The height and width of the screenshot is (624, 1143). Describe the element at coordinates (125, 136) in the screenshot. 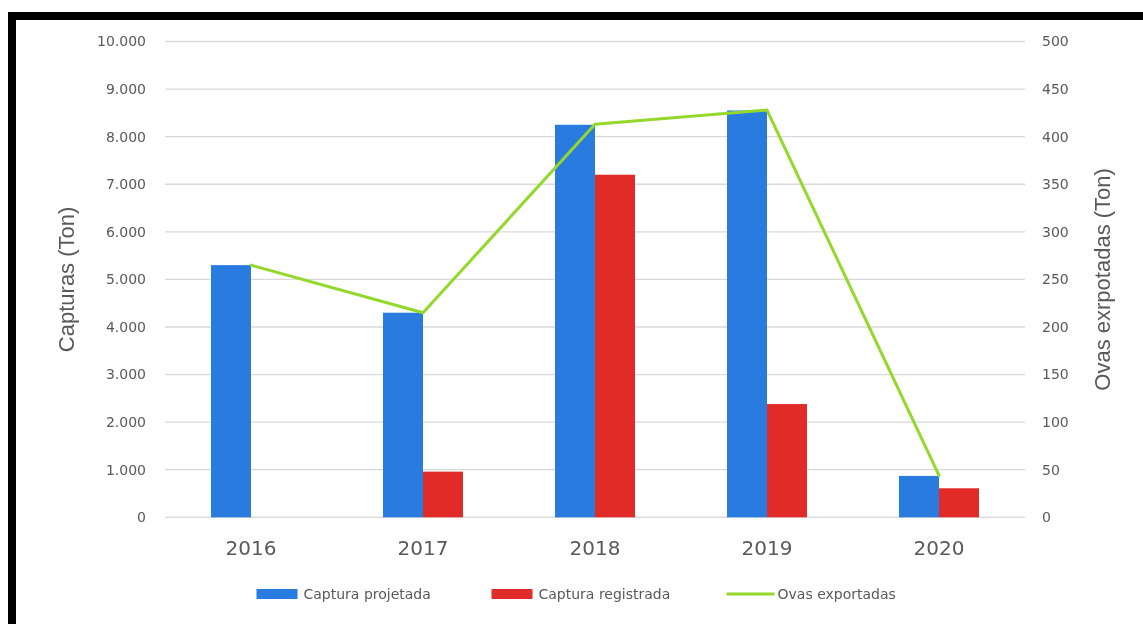

I see `y-tick-label: 8.000` at that location.